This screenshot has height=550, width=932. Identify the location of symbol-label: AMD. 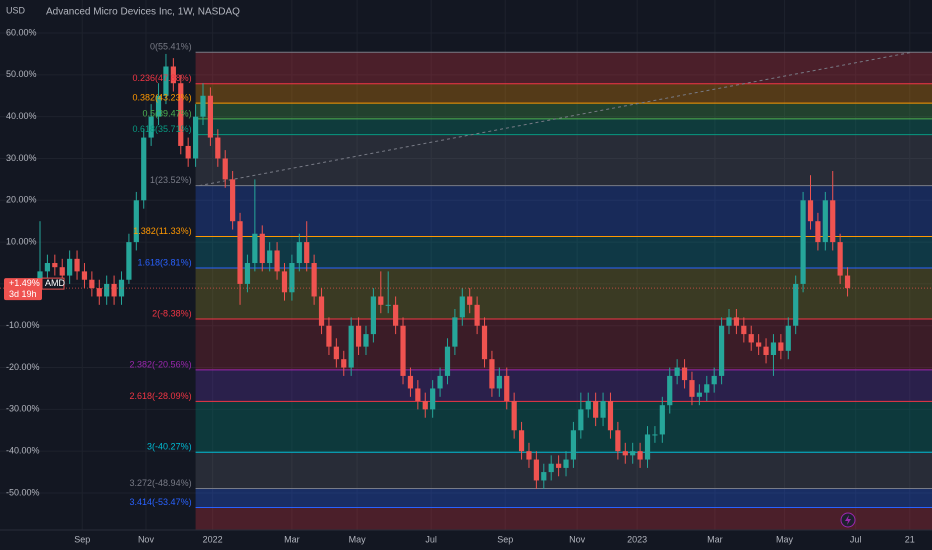
(55, 283).